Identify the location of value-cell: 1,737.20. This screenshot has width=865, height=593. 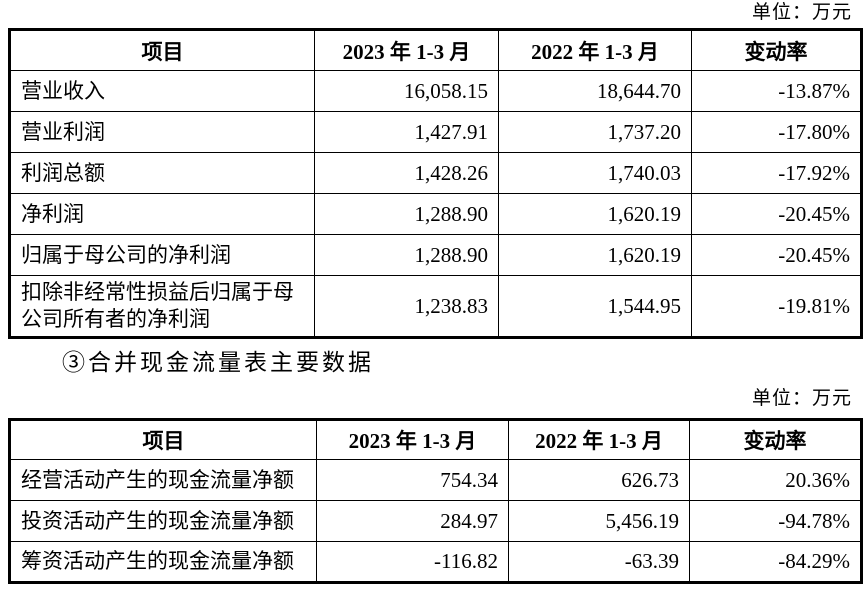
(595, 132).